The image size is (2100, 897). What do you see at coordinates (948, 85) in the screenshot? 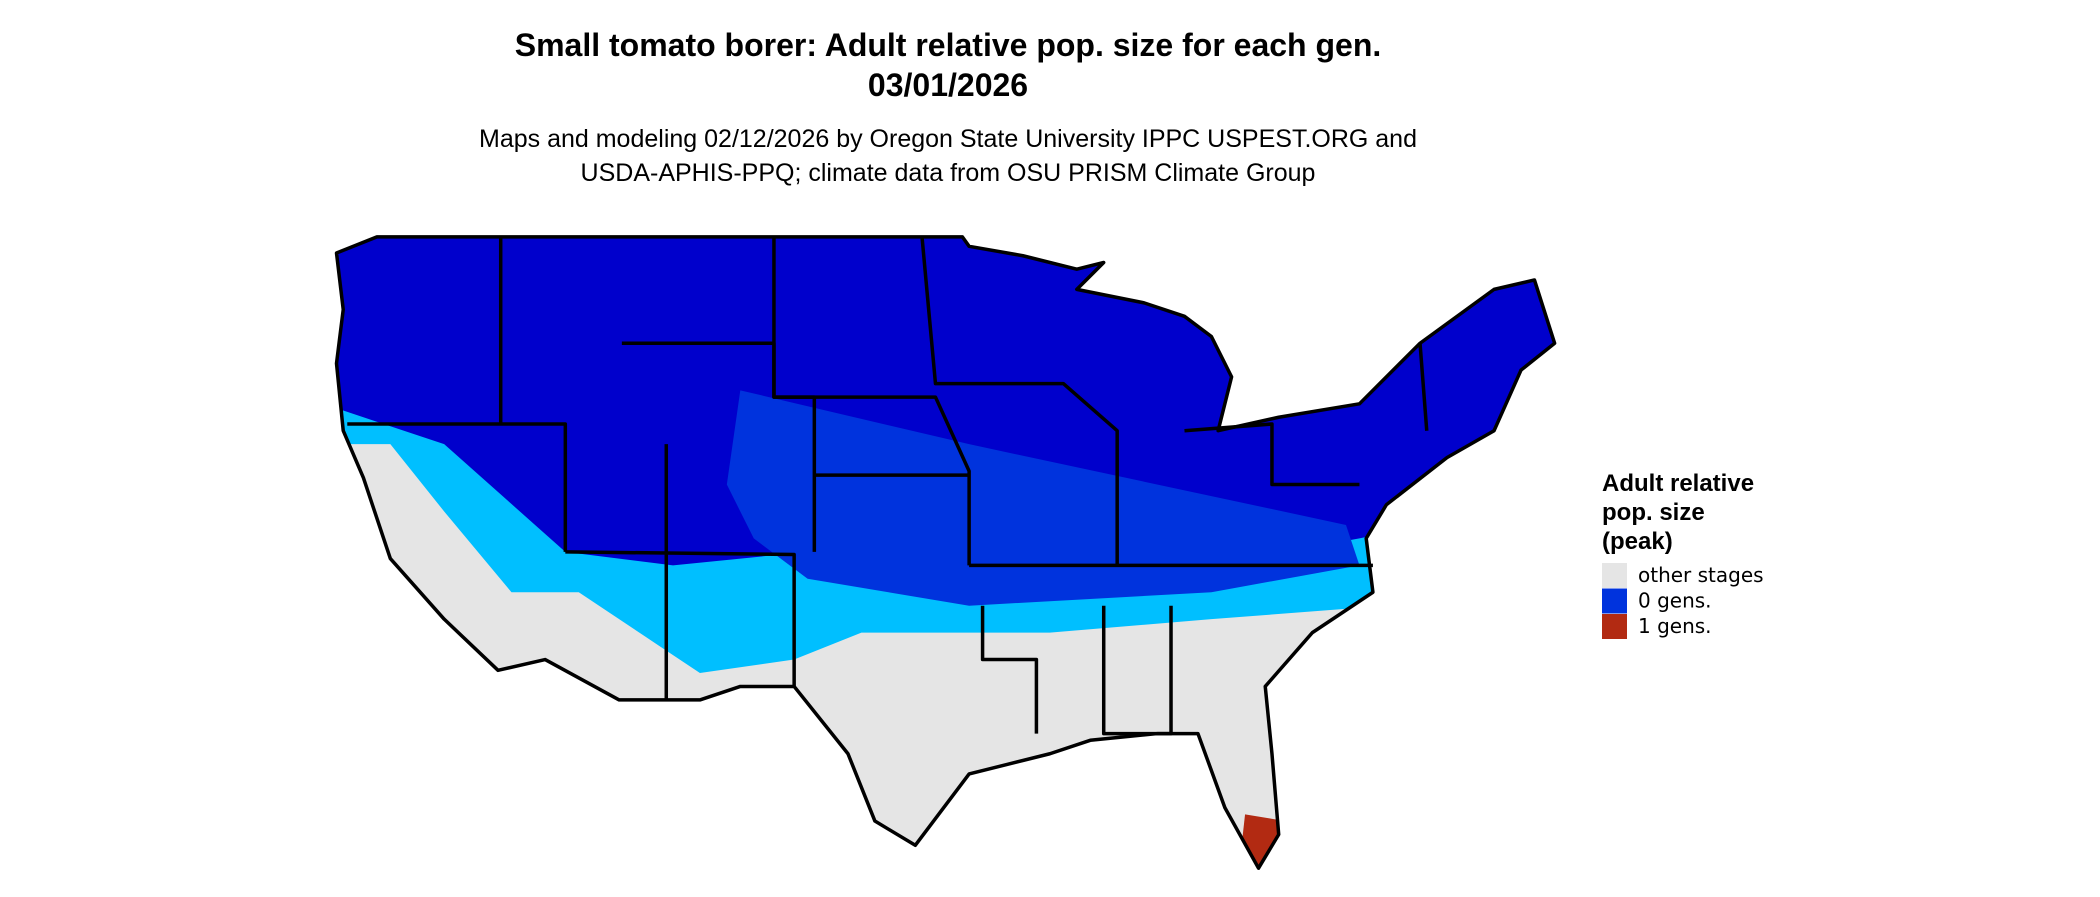
I see `title-line: 03/01/2026` at bounding box center [948, 85].